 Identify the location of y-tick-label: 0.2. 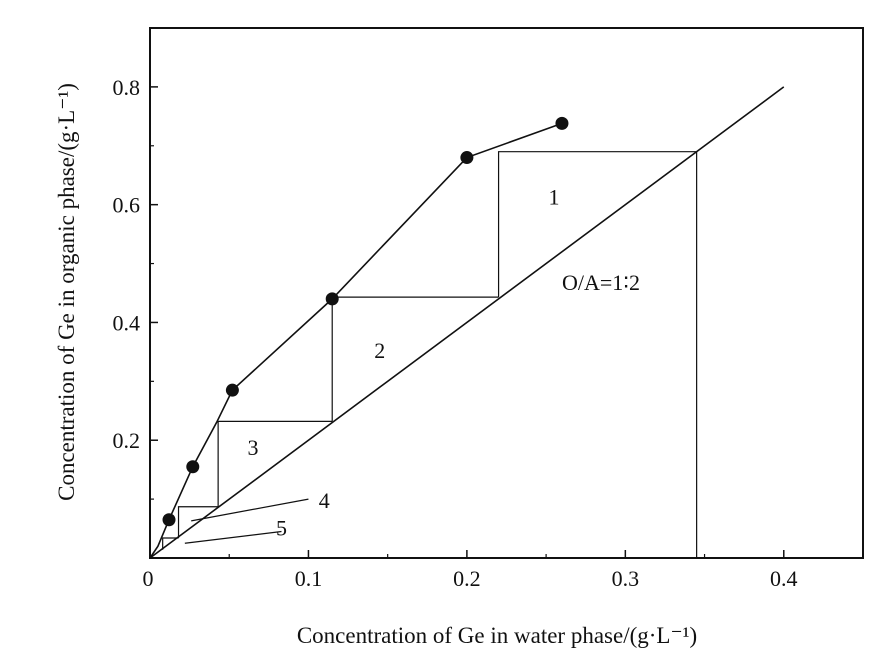
(127, 440).